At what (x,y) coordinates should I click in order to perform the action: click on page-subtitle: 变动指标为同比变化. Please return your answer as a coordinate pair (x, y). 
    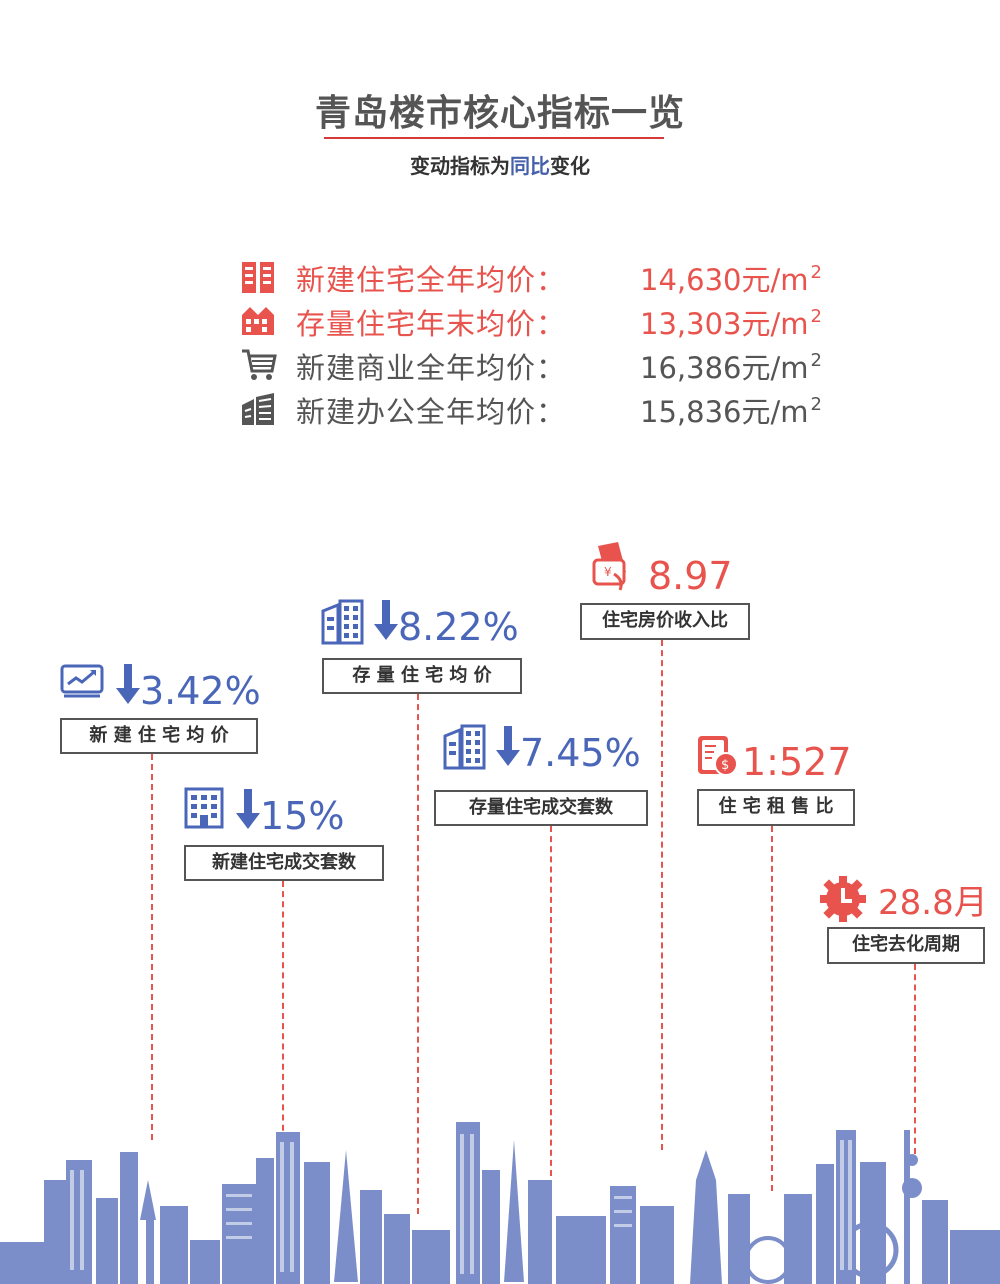
    Looking at the image, I should click on (500, 164).